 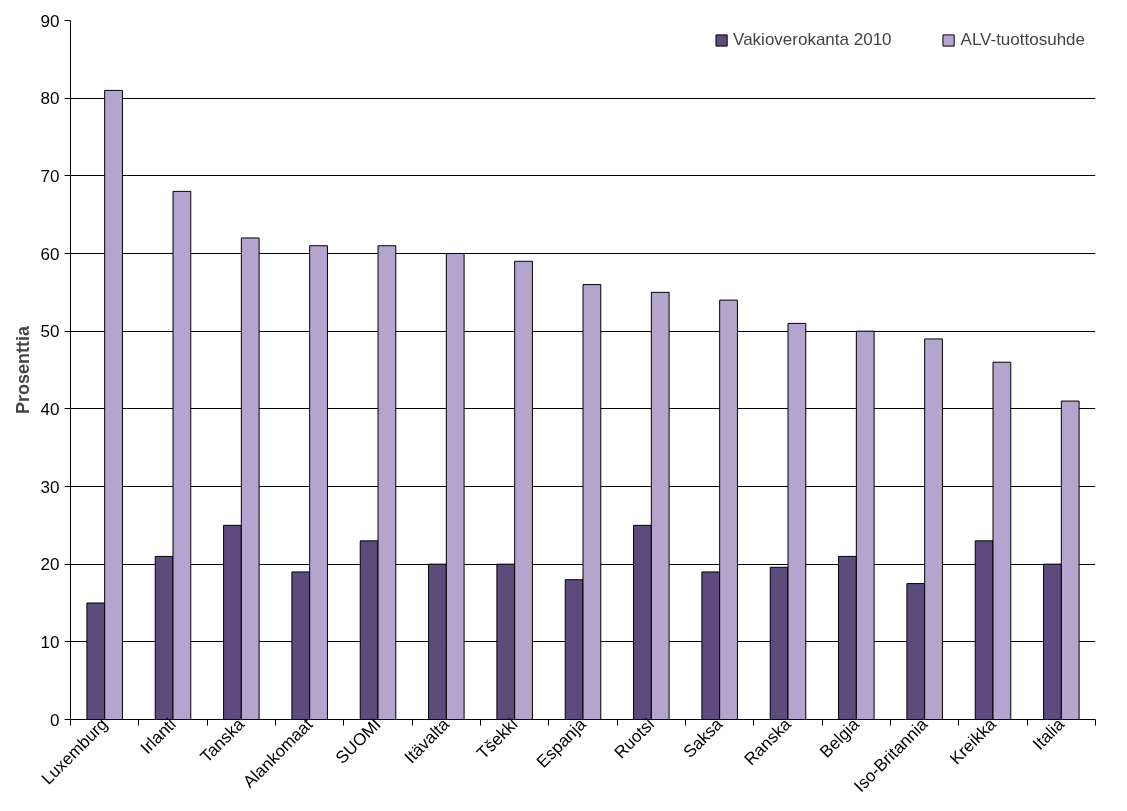 I want to click on y-tick-label: 80, so click(x=50, y=99).